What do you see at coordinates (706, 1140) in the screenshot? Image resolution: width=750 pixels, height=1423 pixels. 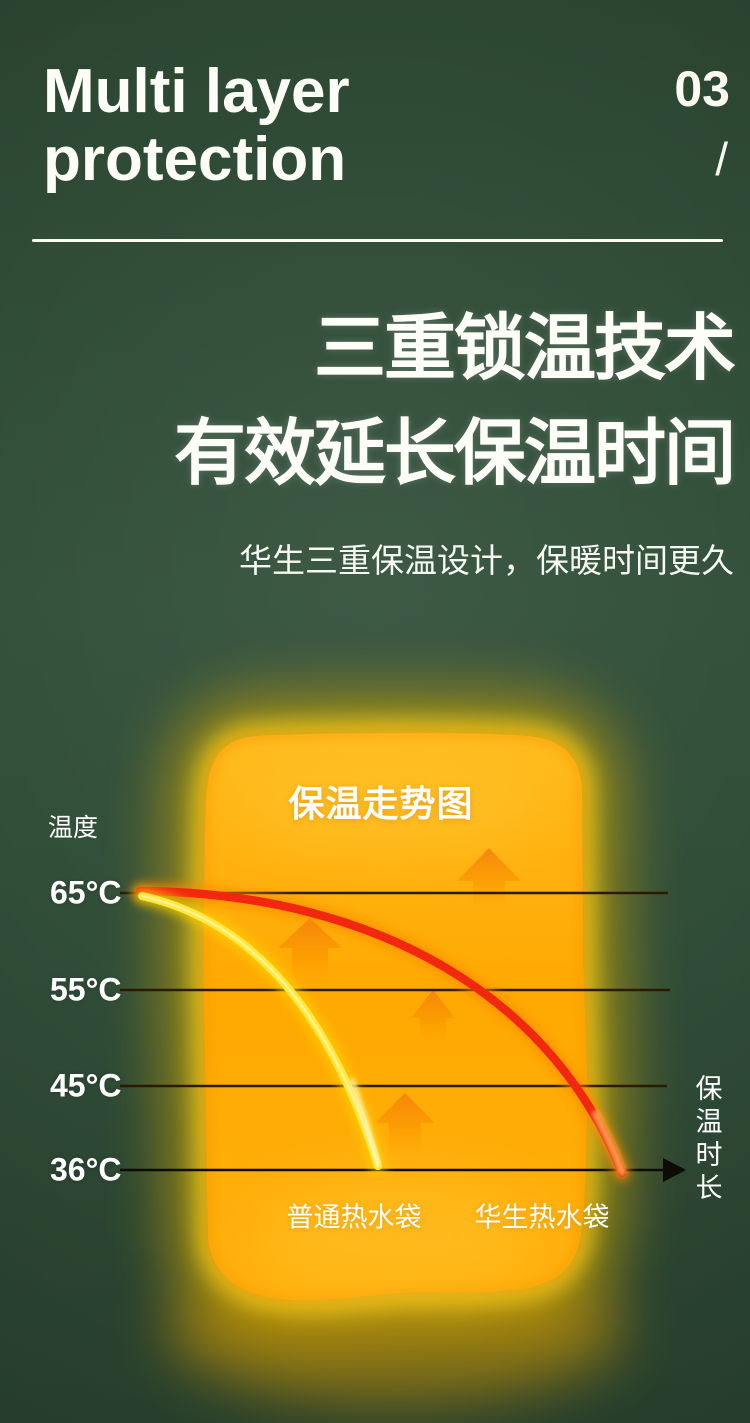 I see `x-axis-title: 保温时长` at bounding box center [706, 1140].